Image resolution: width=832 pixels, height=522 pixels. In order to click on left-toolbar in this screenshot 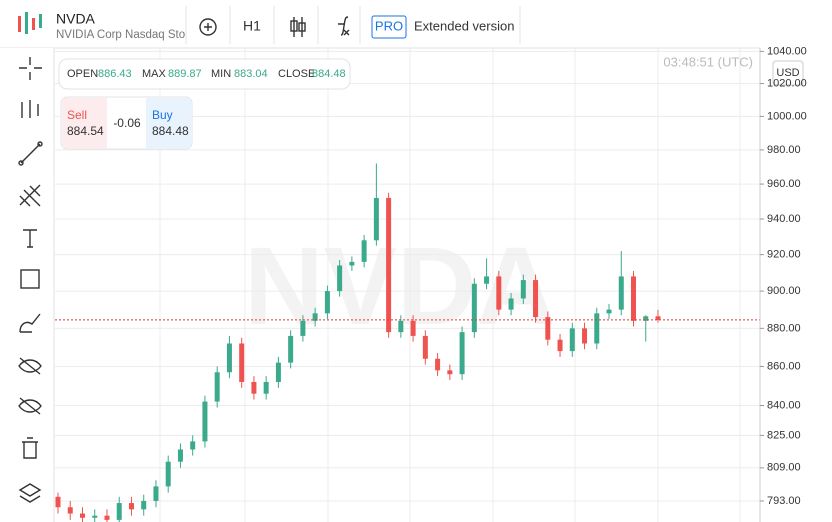, I will do `click(27, 285)`.